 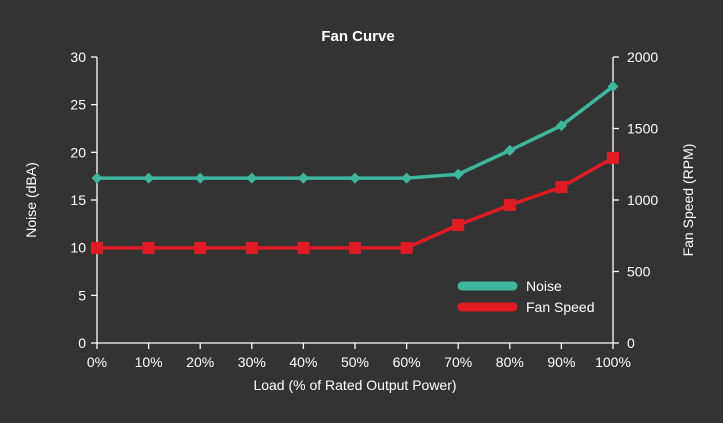 I want to click on legend: Noise Fan Speed, so click(x=526, y=296).